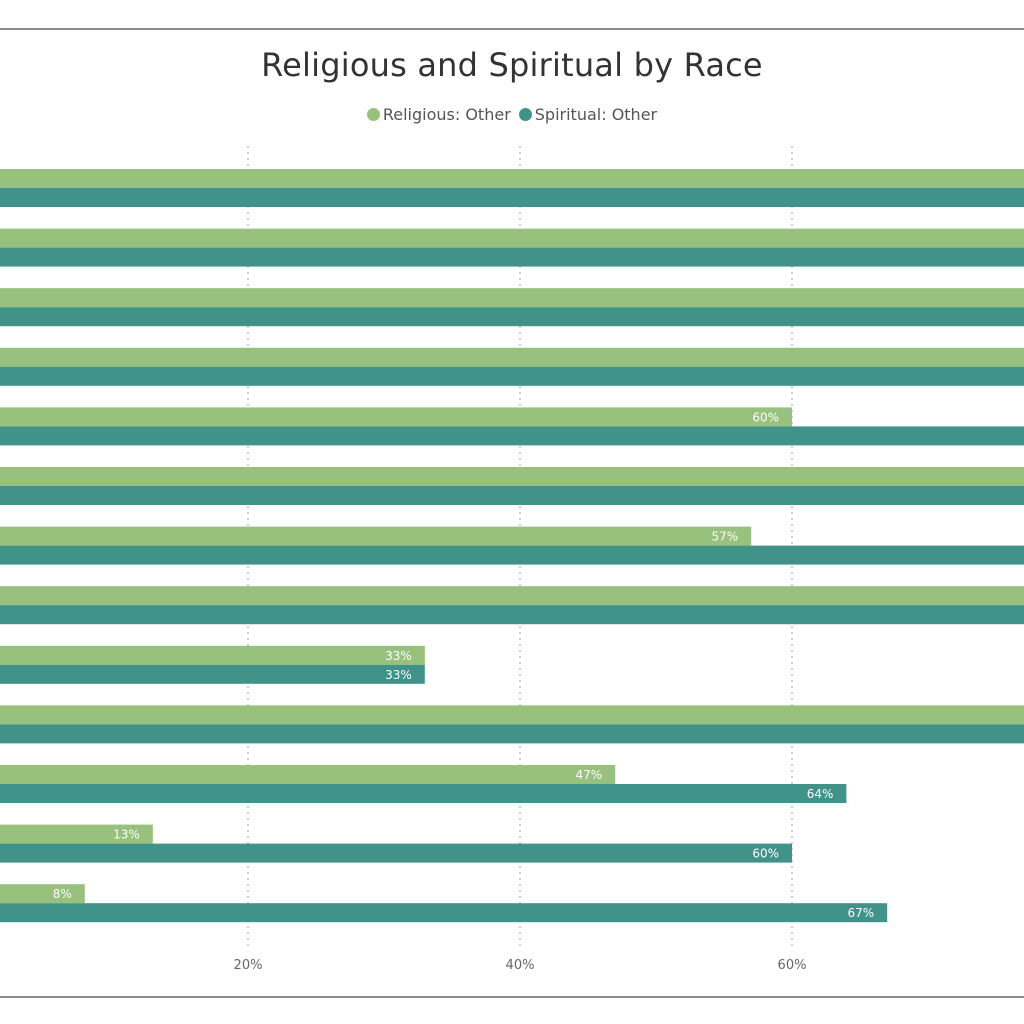  What do you see at coordinates (512, 29) in the screenshot?
I see `top-border` at bounding box center [512, 29].